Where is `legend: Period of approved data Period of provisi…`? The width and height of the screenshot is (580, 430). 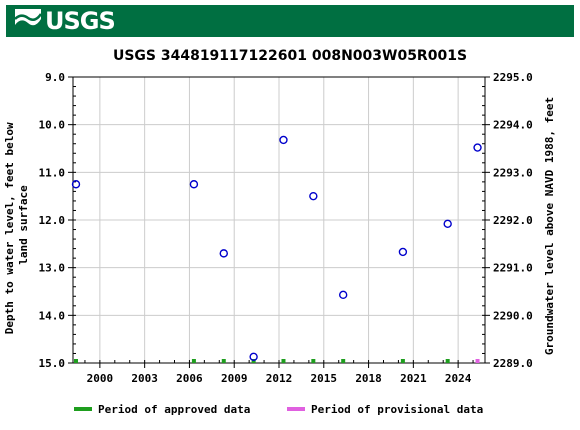
legend: Period of approved data Period of provisi… is located at coordinates (278, 409).